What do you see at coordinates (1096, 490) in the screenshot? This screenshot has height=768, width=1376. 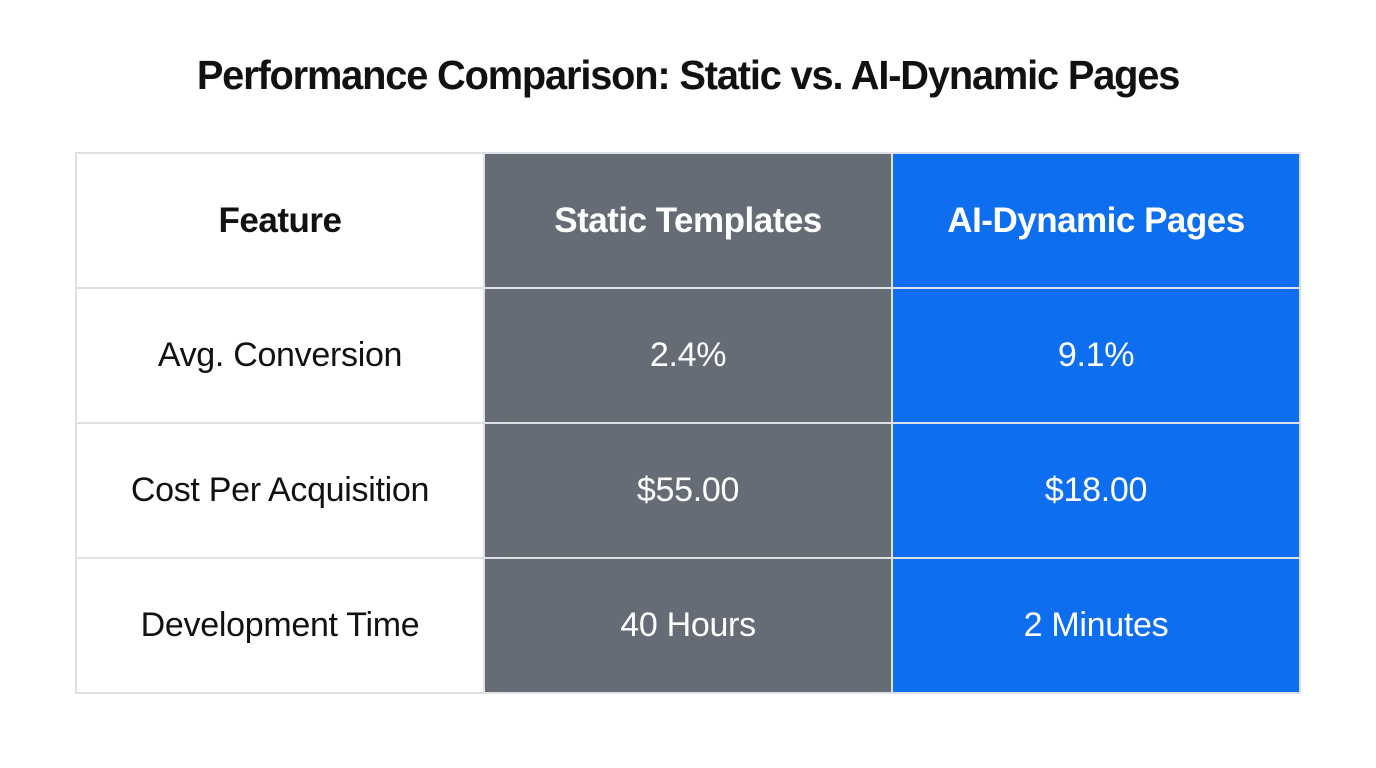 I see `ai-value-cell: $18.00` at bounding box center [1096, 490].